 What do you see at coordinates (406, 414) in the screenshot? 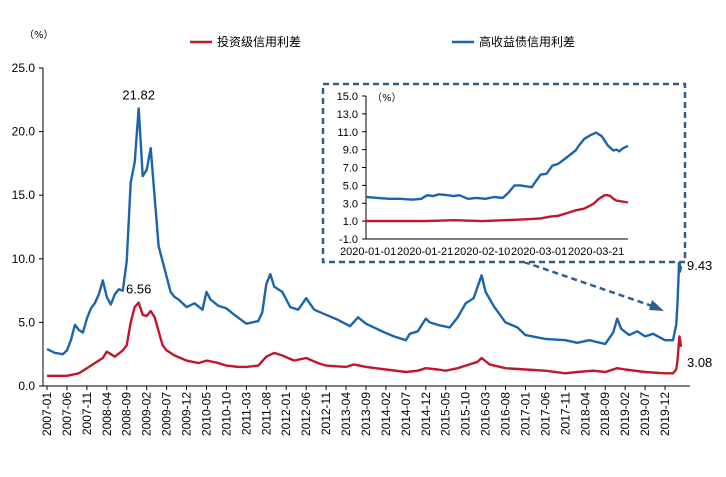
I see `x-tick-label: 2014-07` at bounding box center [406, 414].